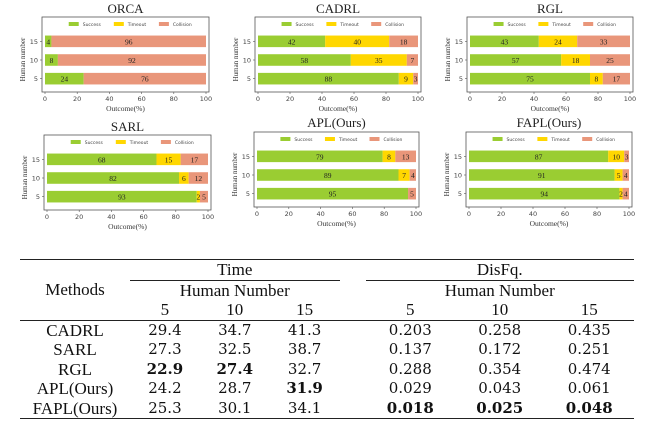 This screenshot has height=434, width=665. What do you see at coordinates (204, 197) in the screenshot?
I see `bar-label-collision-5: 5` at bounding box center [204, 197].